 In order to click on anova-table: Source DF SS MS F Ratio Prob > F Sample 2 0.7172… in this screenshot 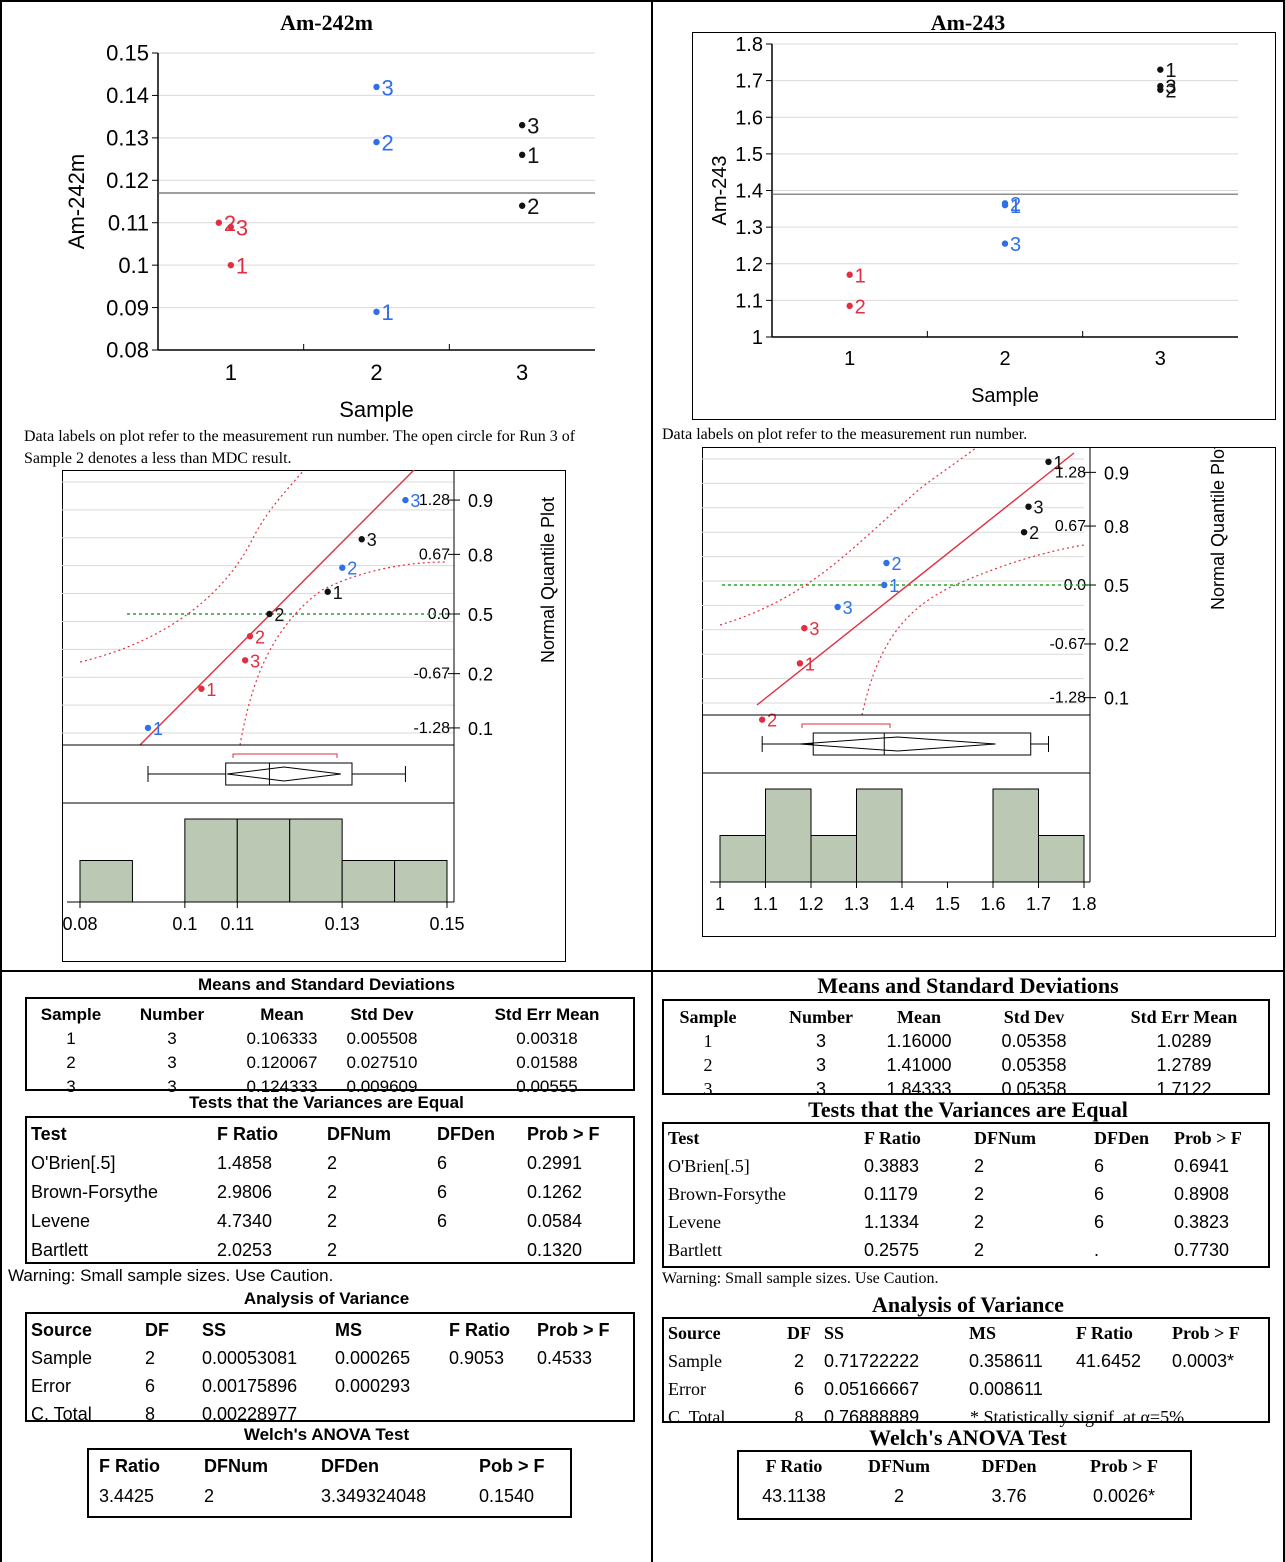, I will do `click(966, 1372)`.